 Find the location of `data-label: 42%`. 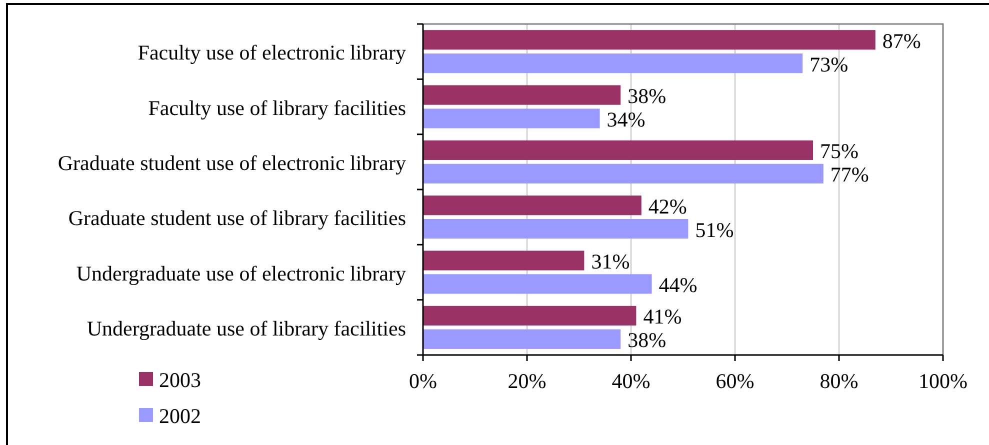

data-label: 42% is located at coordinates (667, 206).